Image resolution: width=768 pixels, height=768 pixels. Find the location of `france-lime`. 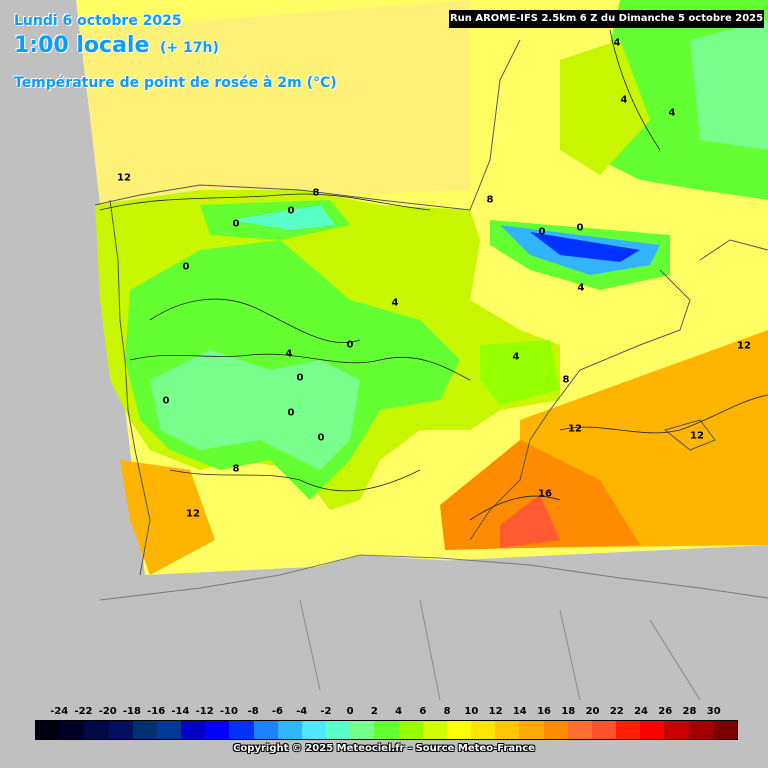

france-lime is located at coordinates (605, 107).